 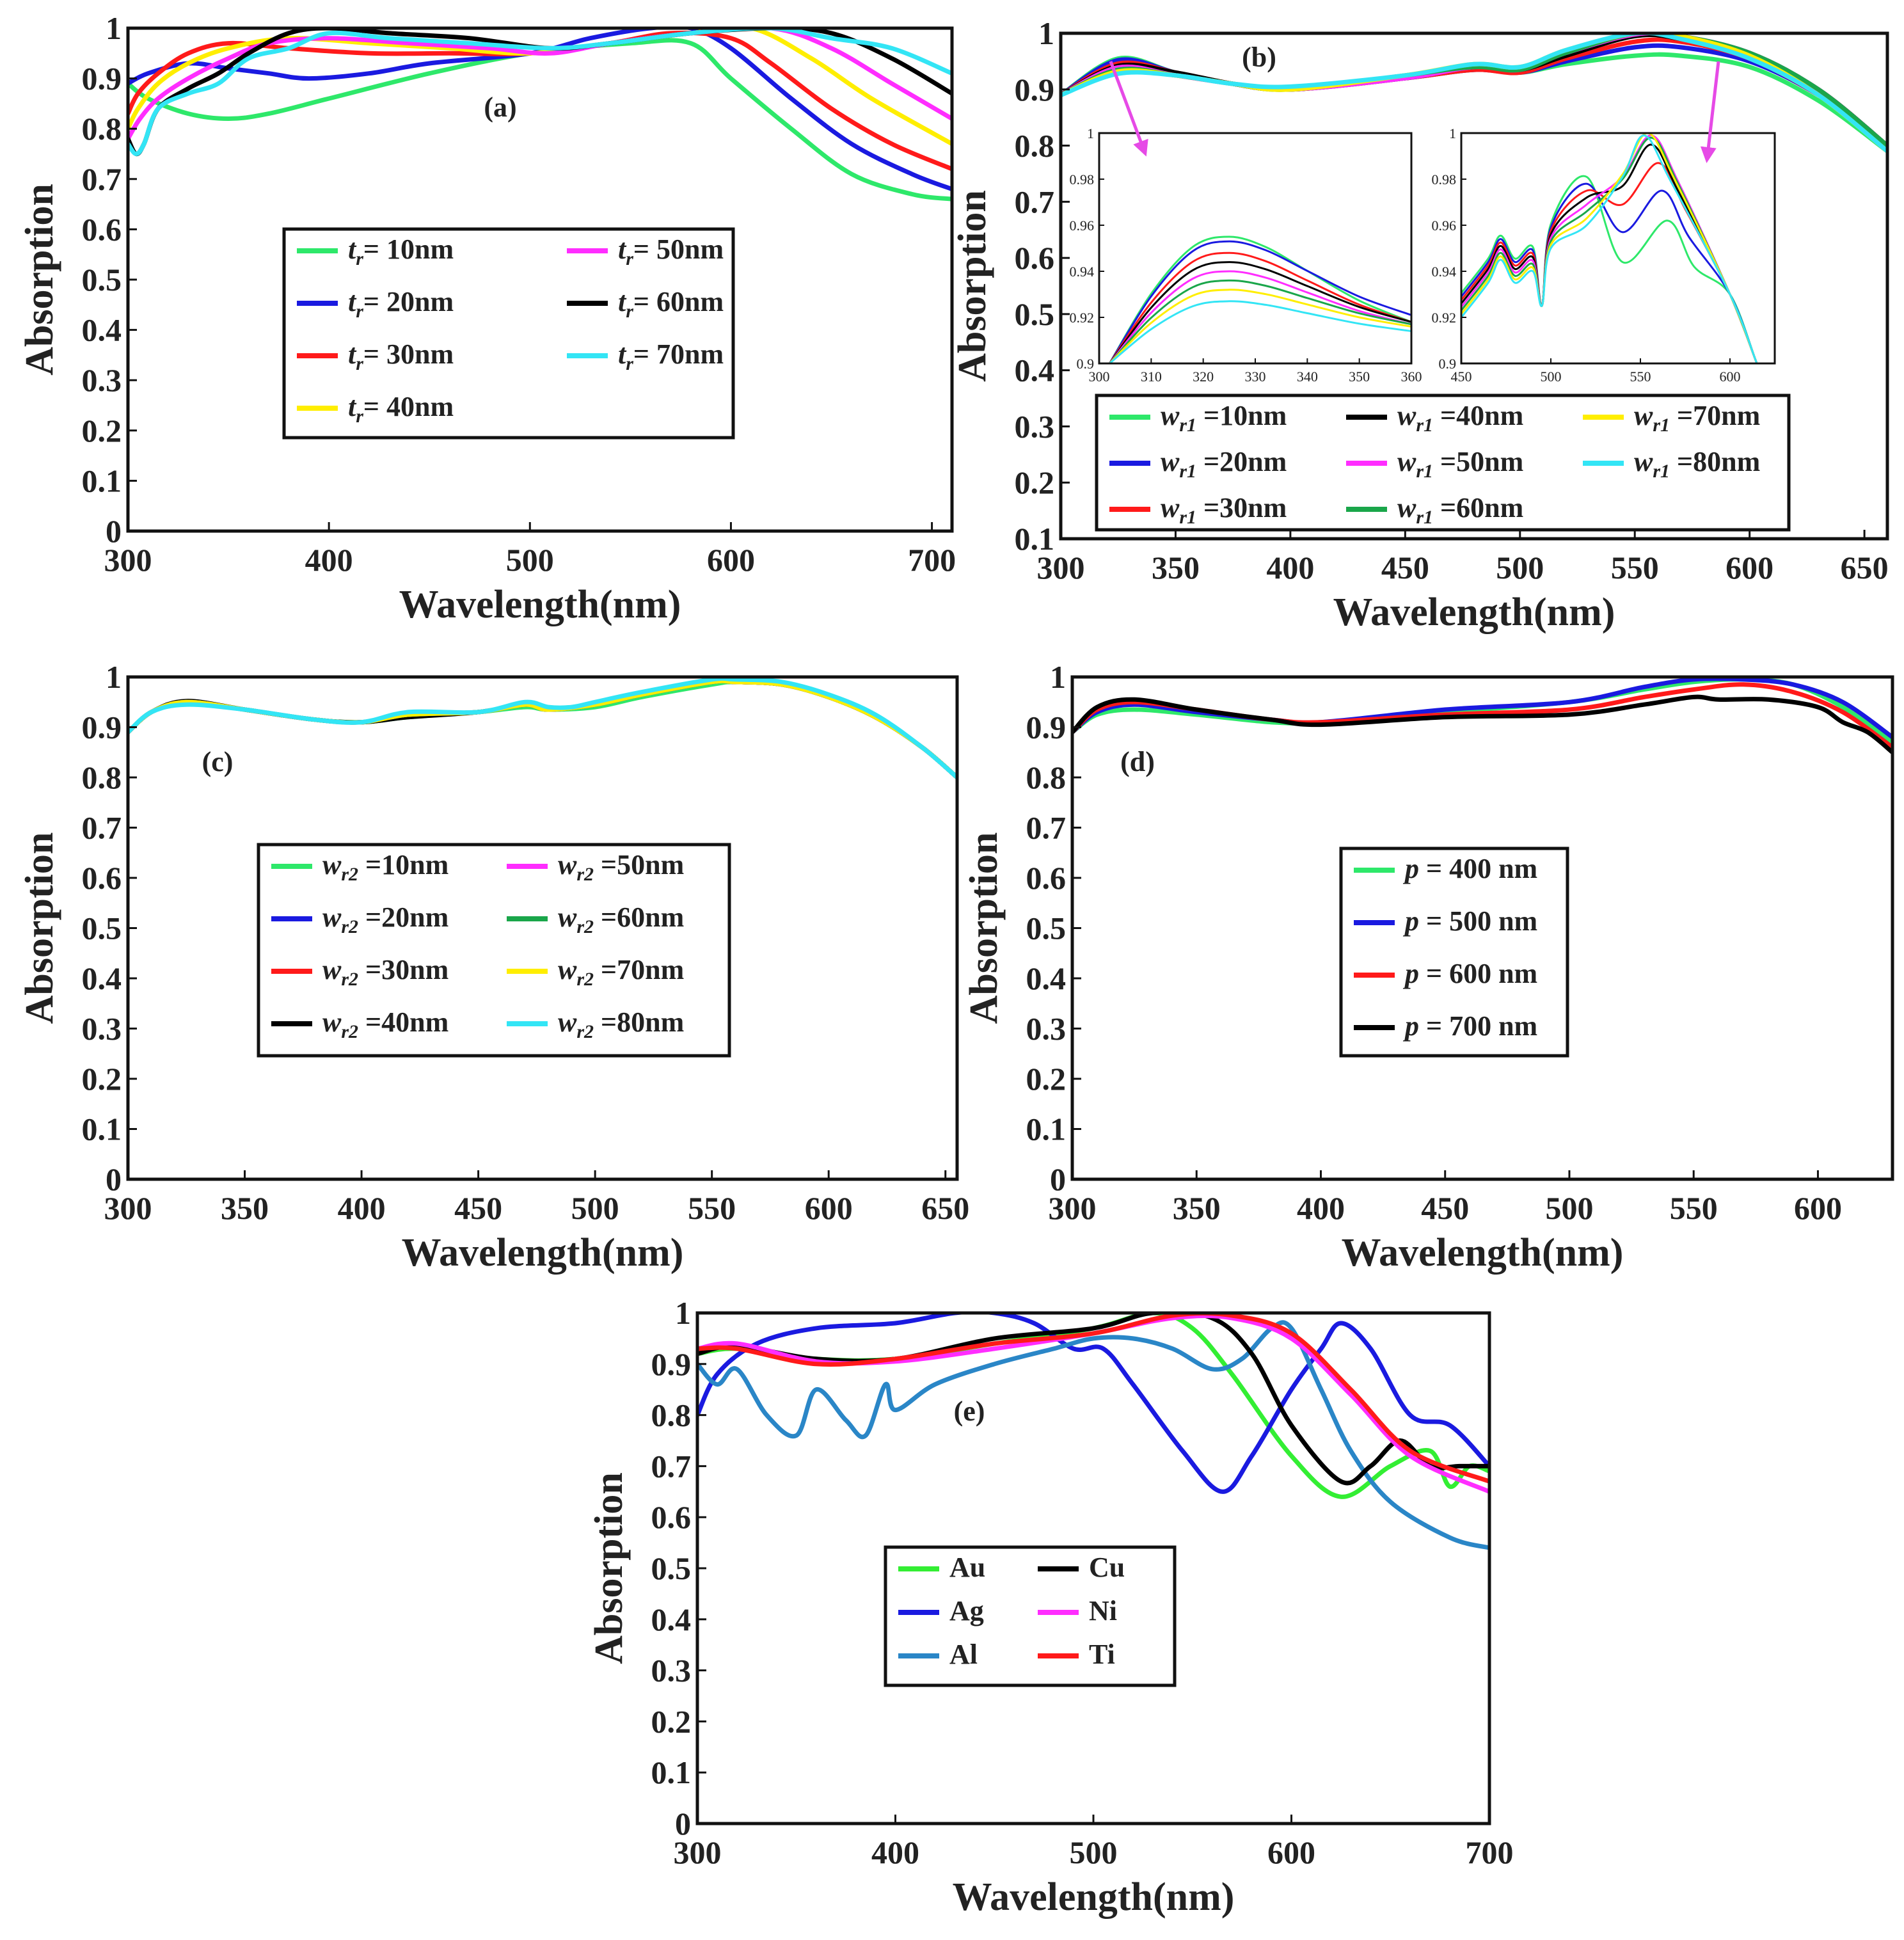 I want to click on legend-label: p = 600 nm, so click(x=1469, y=973).